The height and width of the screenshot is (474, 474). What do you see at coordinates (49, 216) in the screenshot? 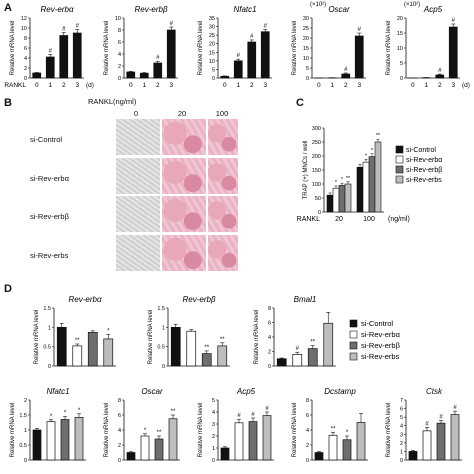
I see `row-label-si-rev-erbb: si-Rev-erbβ` at bounding box center [49, 216].